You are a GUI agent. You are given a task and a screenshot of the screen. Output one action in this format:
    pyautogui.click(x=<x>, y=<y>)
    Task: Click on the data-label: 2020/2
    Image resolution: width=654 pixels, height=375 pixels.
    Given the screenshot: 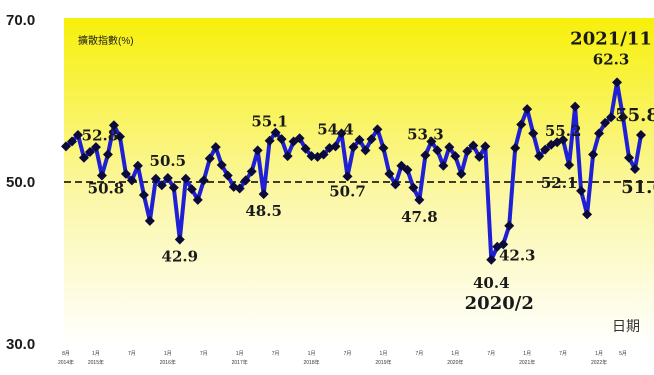 What is the action you would take?
    pyautogui.click(x=499, y=303)
    